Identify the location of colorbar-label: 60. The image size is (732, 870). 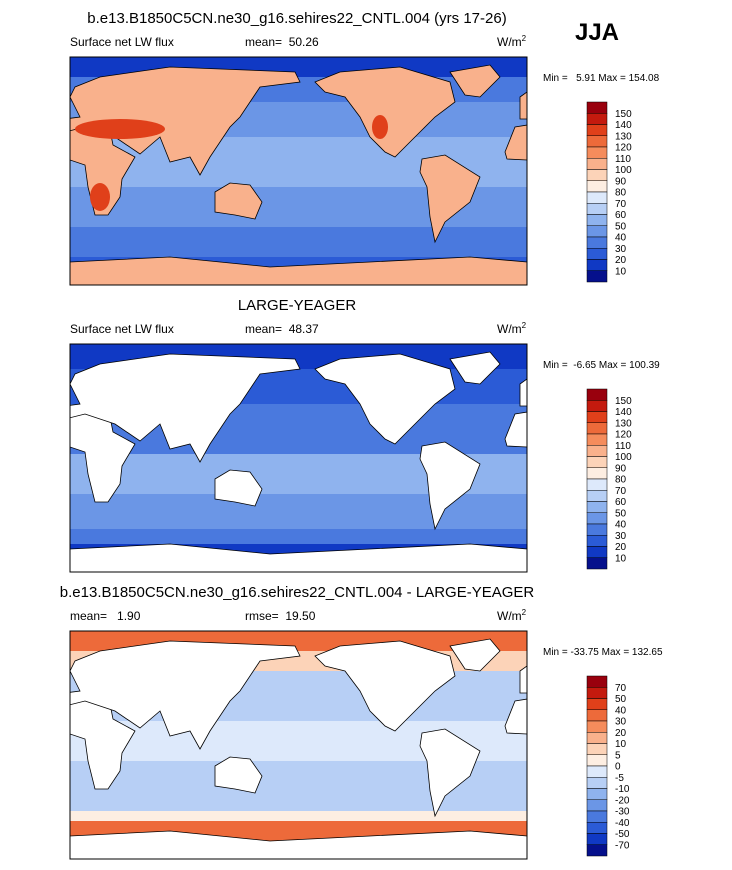
(621, 215).